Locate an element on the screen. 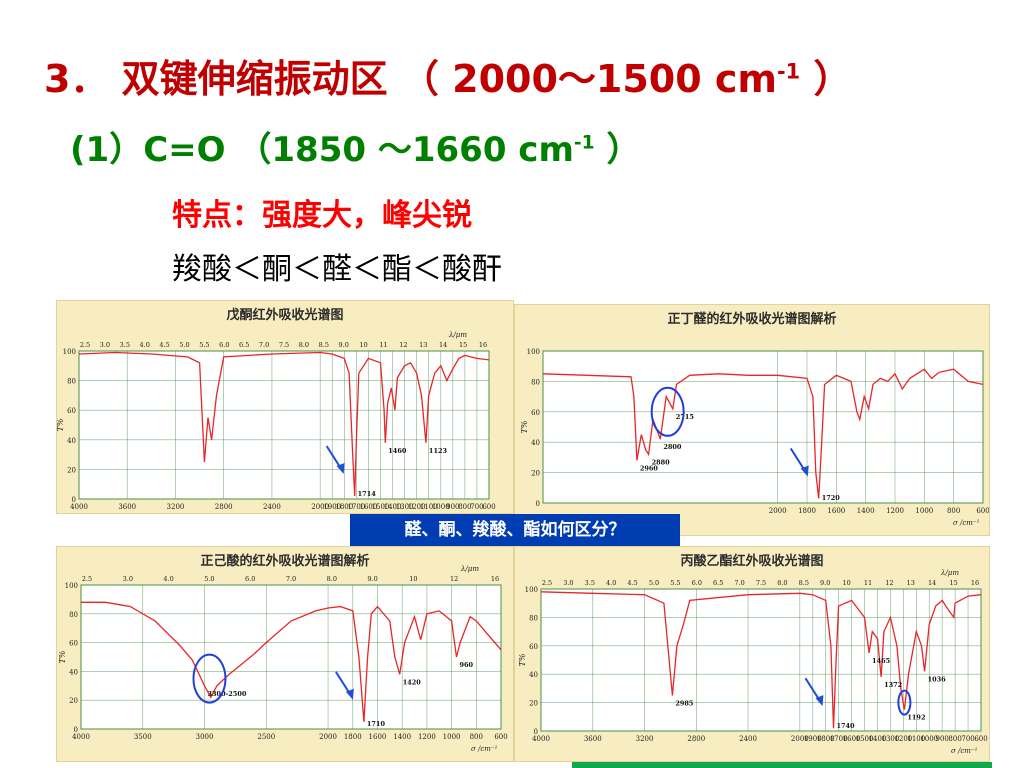 The image size is (1024, 768). subtitle-tail: ） is located at coordinates (617, 150).